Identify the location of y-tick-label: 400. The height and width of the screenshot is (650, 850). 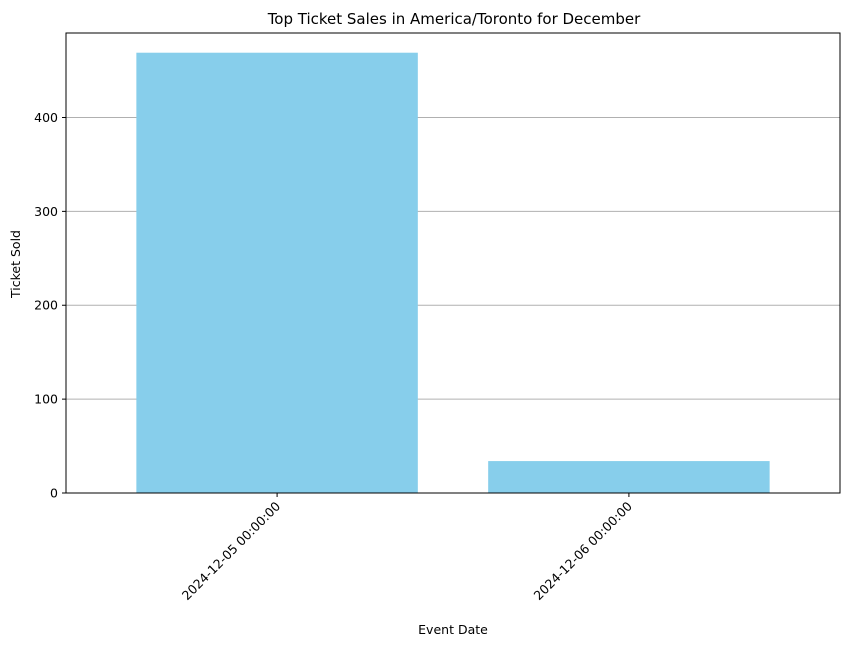
(46, 117).